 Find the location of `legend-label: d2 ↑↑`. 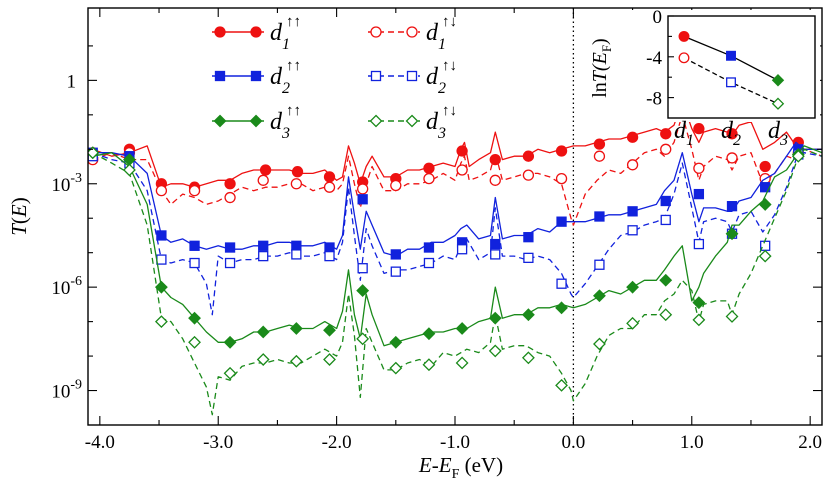

legend-label: d2 ↑↑ is located at coordinates (285, 77).